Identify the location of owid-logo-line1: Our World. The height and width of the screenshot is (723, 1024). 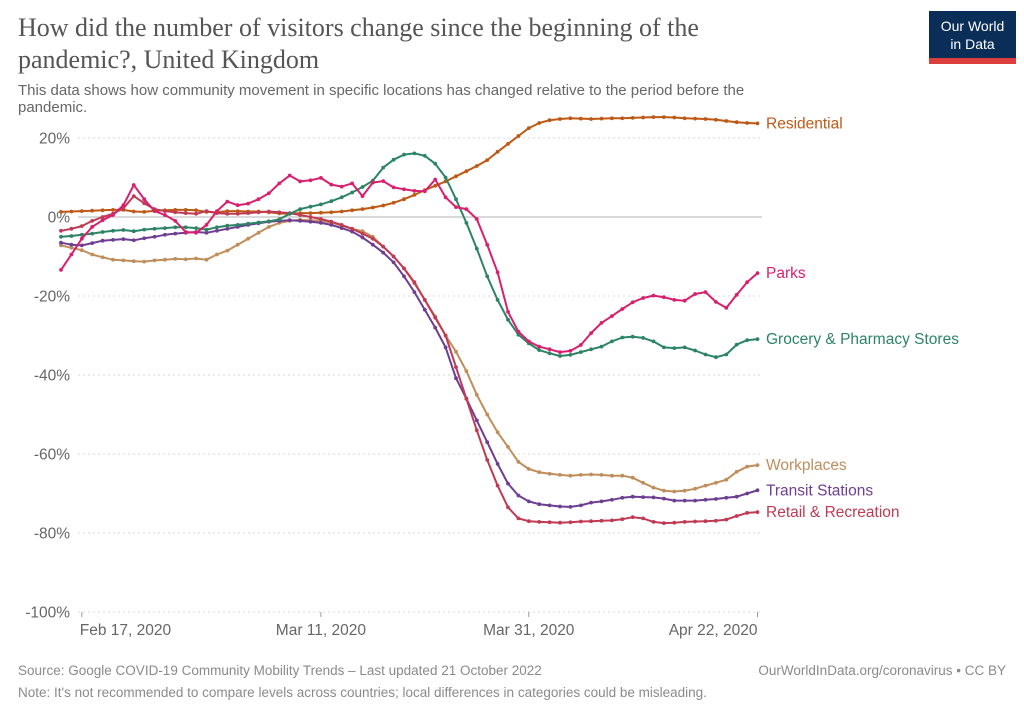
(972, 26).